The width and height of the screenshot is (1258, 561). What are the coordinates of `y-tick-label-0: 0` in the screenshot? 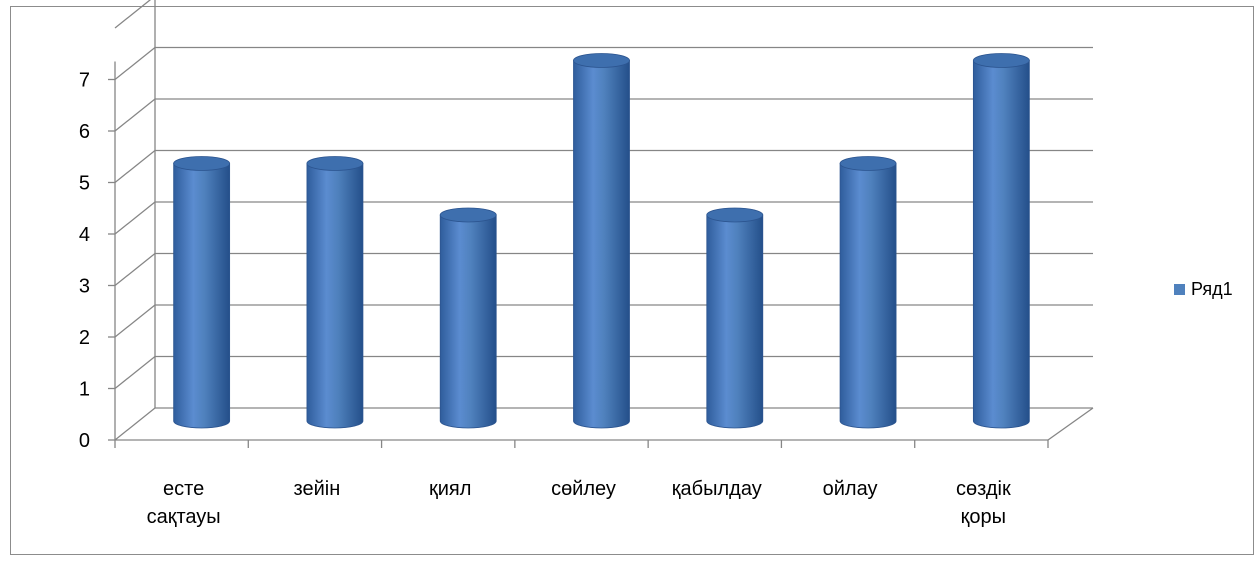 It's located at (84, 441).